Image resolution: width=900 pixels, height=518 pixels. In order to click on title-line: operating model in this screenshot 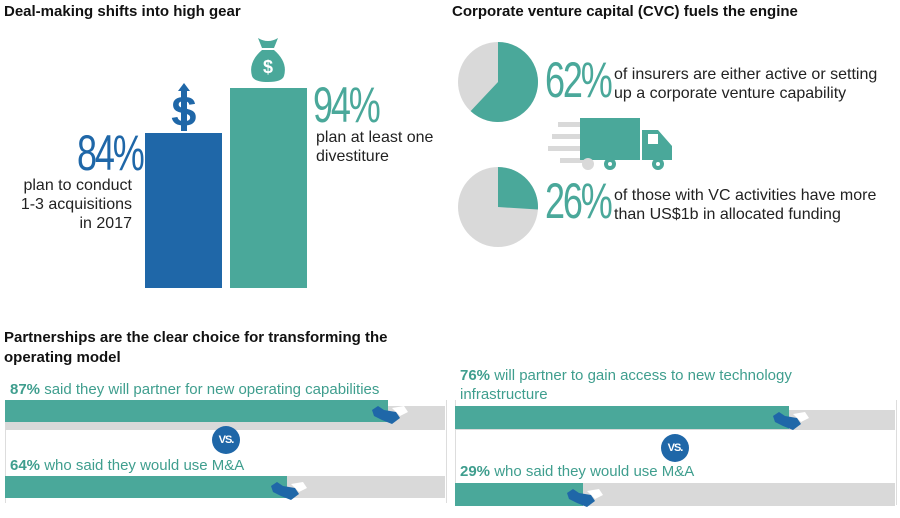, I will do `click(62, 357)`.